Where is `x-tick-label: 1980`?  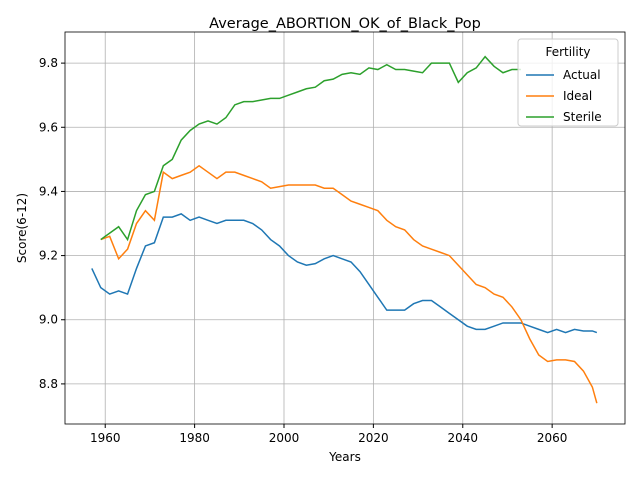
x-tick-label: 1980 is located at coordinates (194, 438).